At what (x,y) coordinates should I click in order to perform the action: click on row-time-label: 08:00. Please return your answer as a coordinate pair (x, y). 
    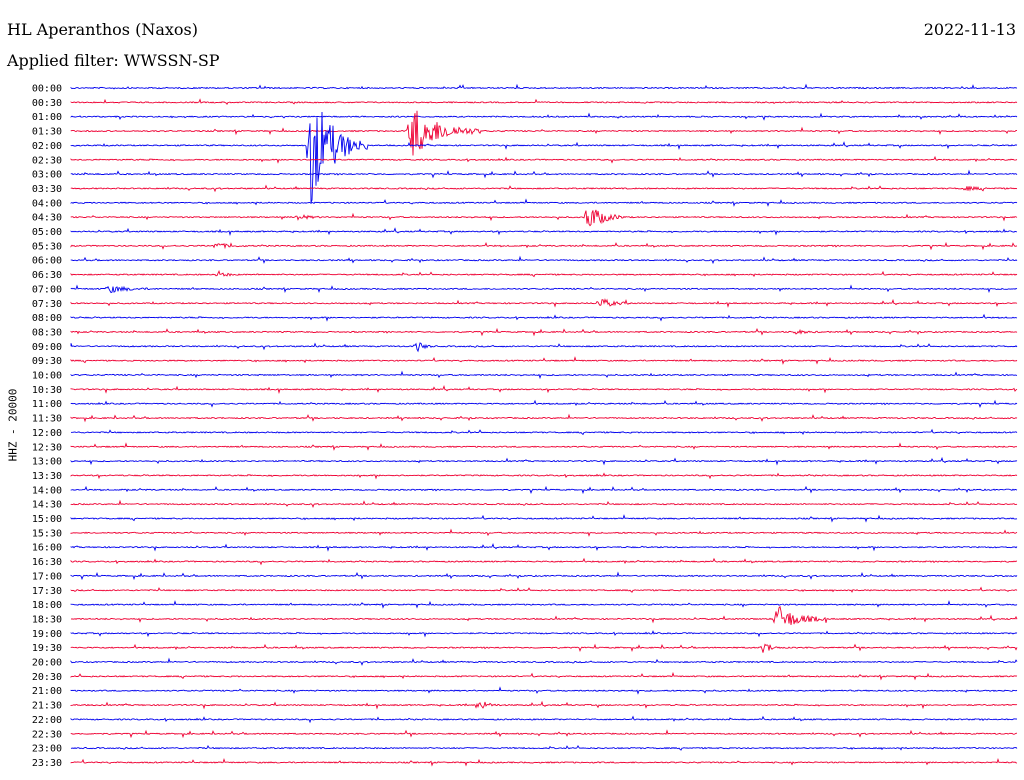
    Looking at the image, I should click on (47, 318).